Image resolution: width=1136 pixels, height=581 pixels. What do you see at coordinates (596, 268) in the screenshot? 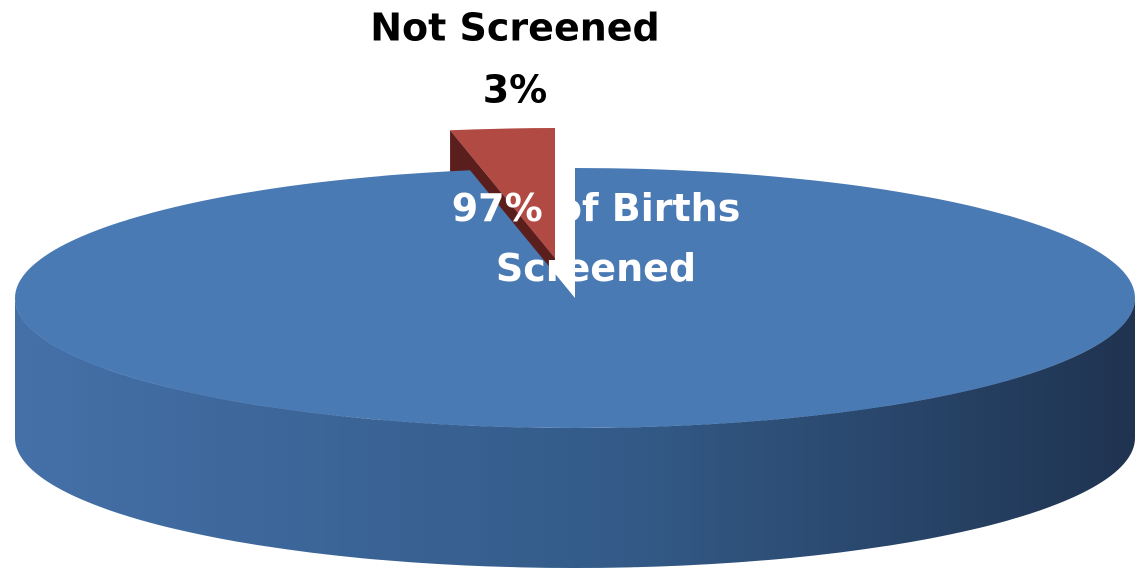
I see `label-line: Screened` at bounding box center [596, 268].